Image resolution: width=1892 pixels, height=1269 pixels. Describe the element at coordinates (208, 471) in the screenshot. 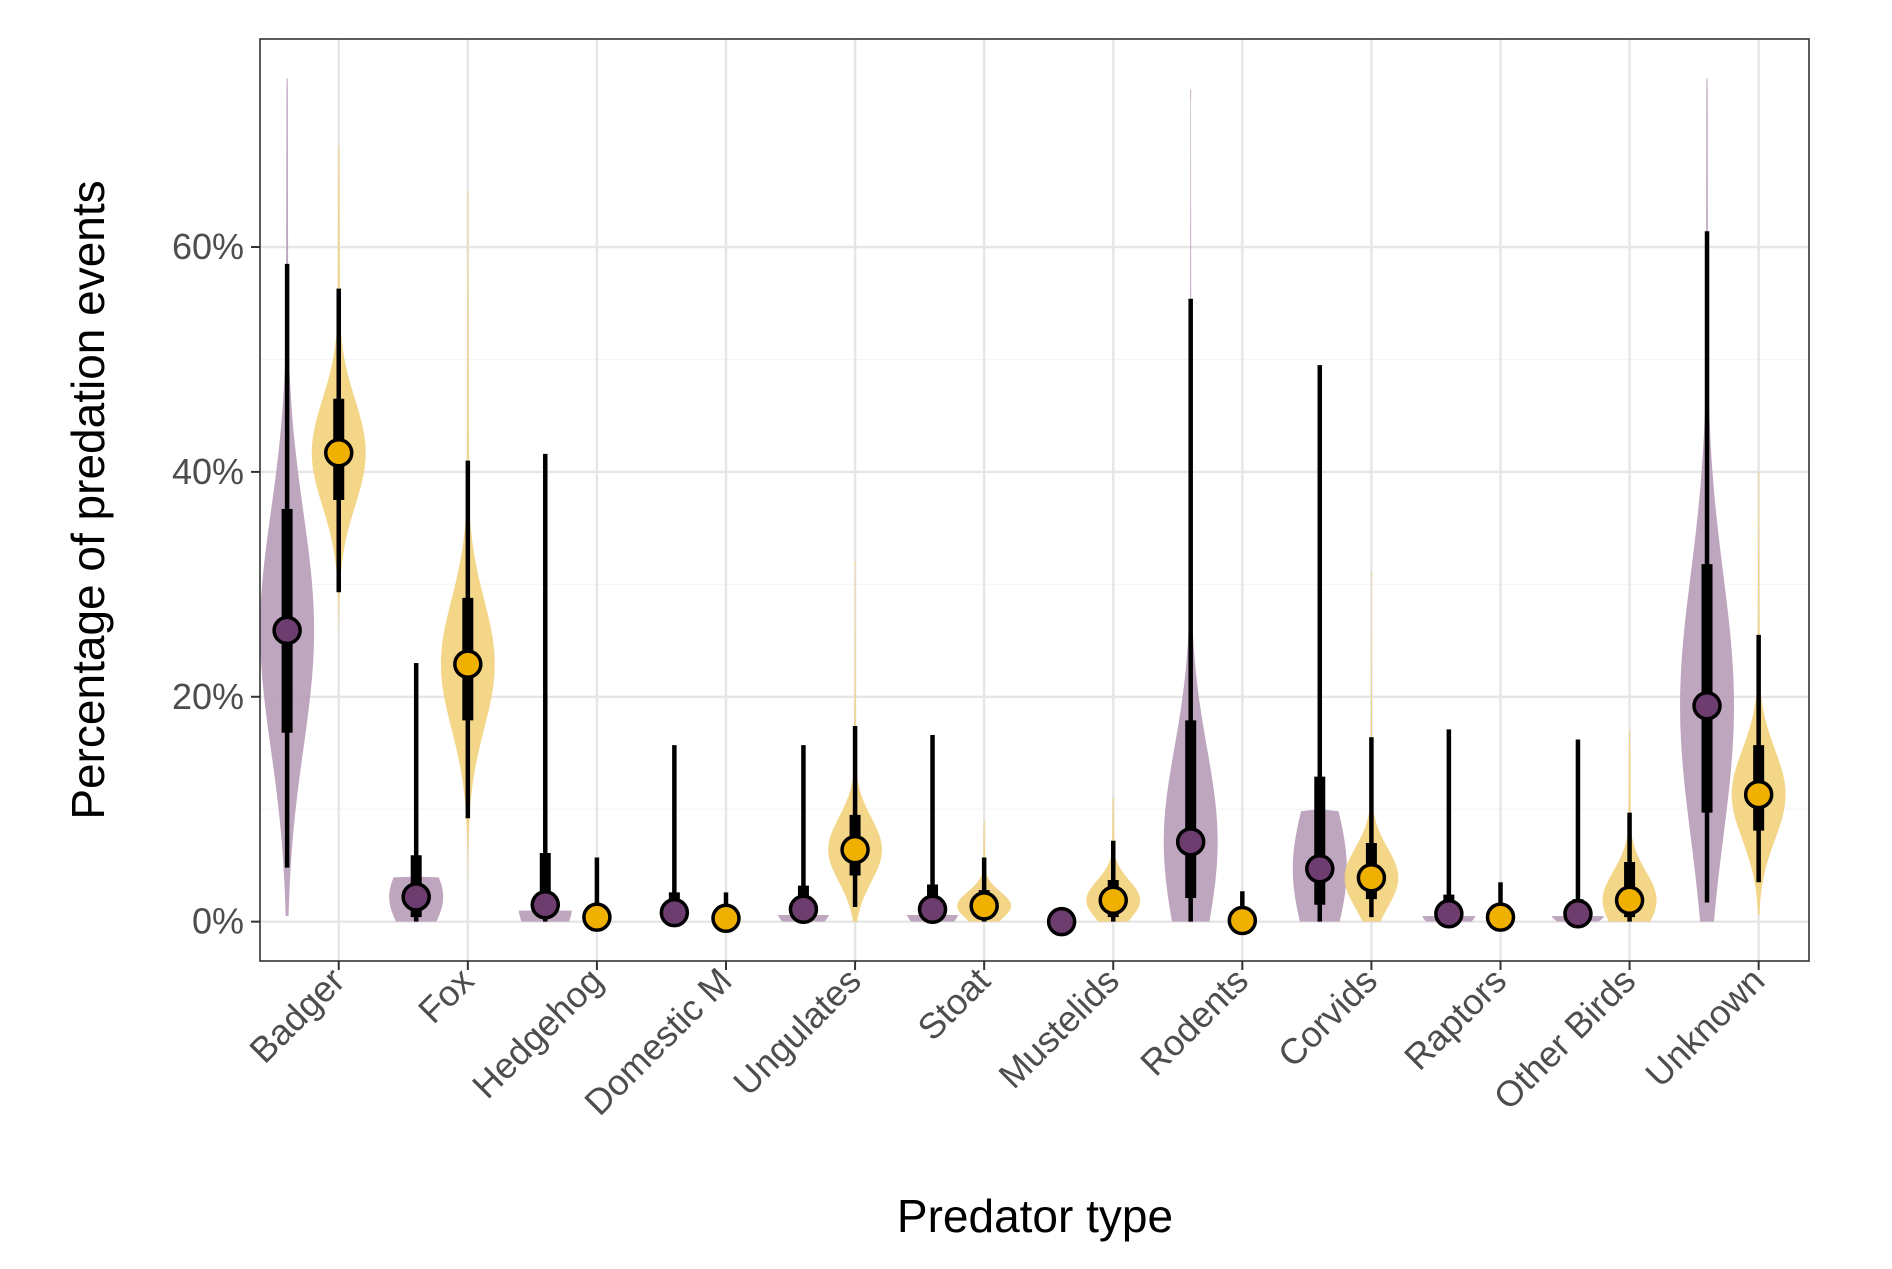

I see `y-tick-label: 40%` at that location.